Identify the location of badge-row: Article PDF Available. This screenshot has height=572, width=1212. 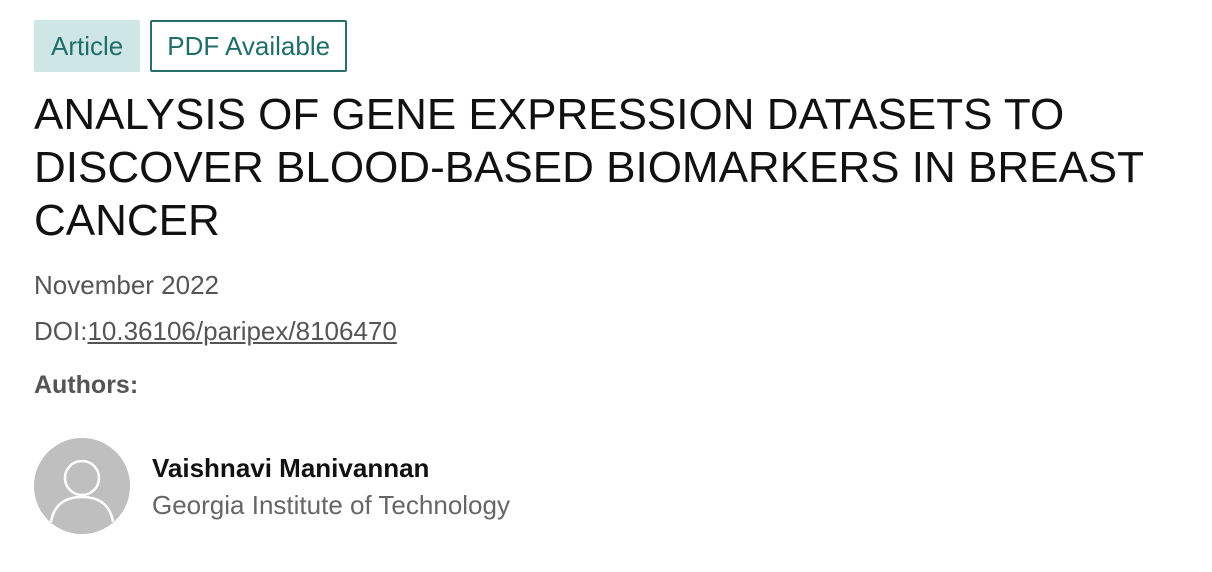
(606, 46).